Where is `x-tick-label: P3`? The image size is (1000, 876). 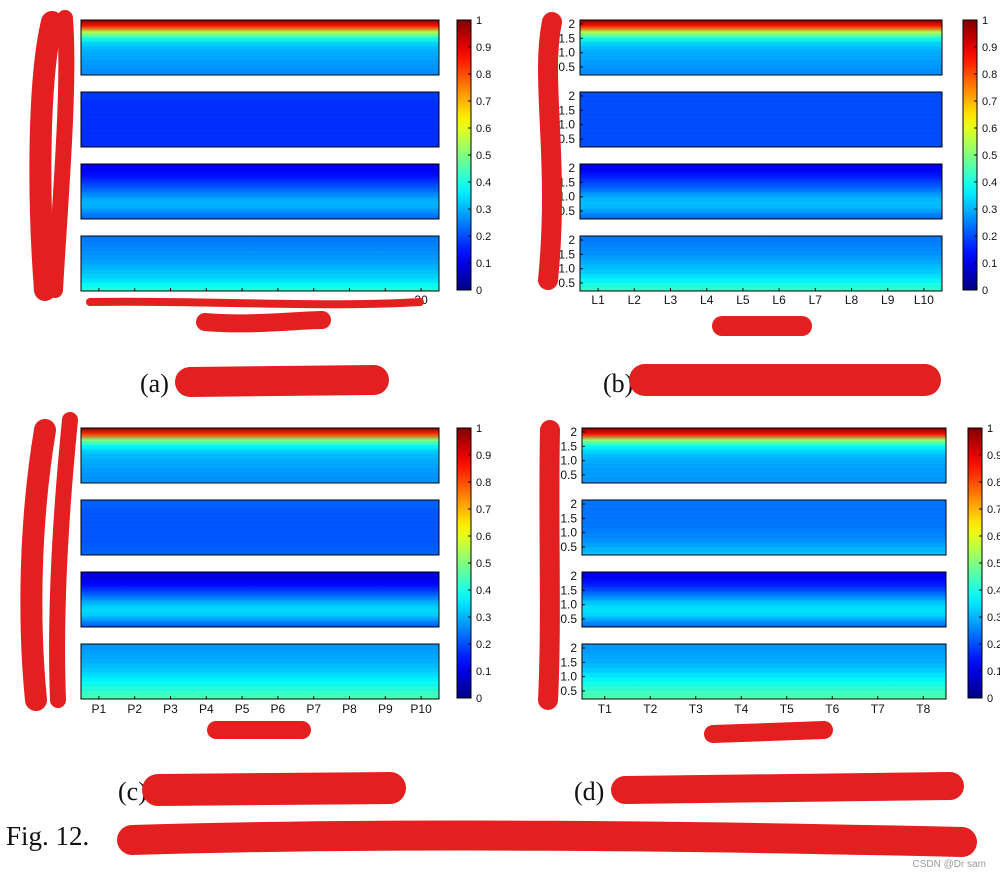
x-tick-label: P3 is located at coordinates (170, 709).